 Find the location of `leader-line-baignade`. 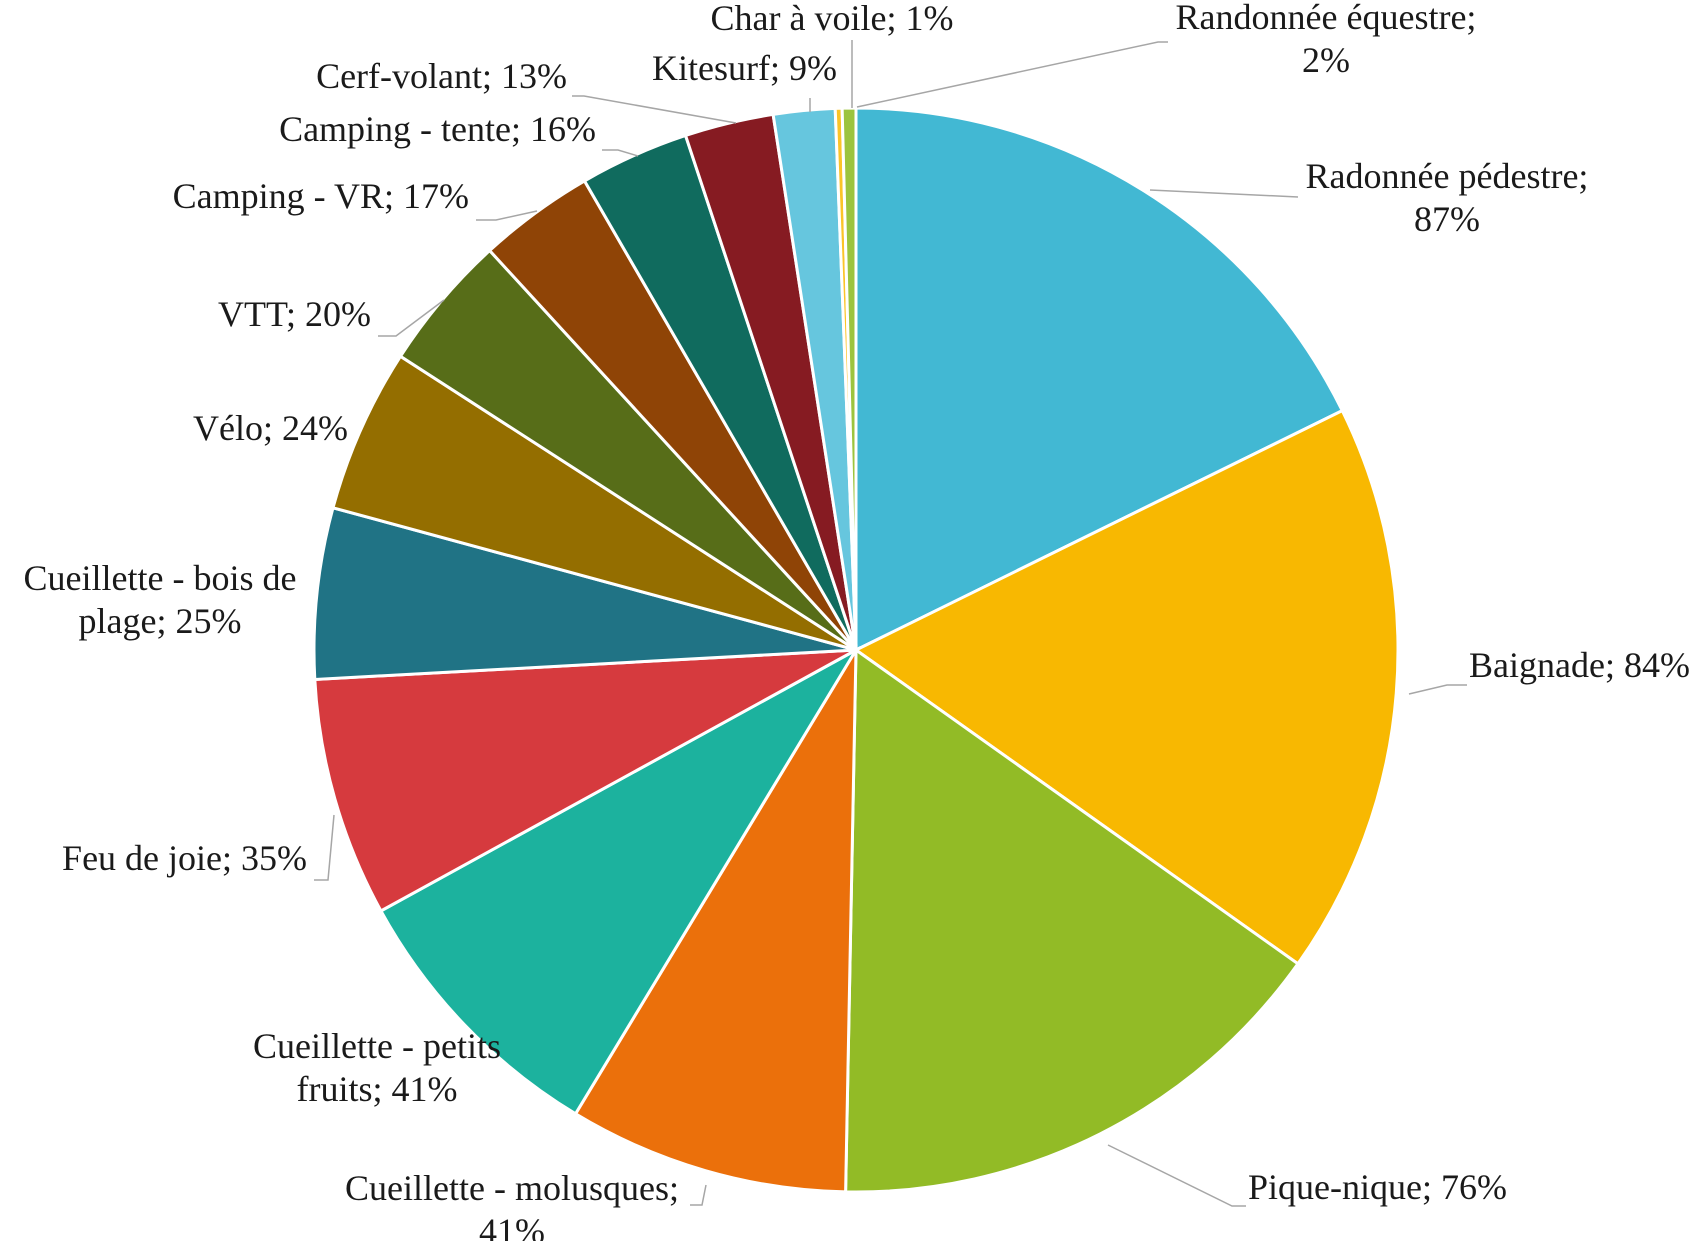

leader-line-baignade is located at coordinates (1437, 689).